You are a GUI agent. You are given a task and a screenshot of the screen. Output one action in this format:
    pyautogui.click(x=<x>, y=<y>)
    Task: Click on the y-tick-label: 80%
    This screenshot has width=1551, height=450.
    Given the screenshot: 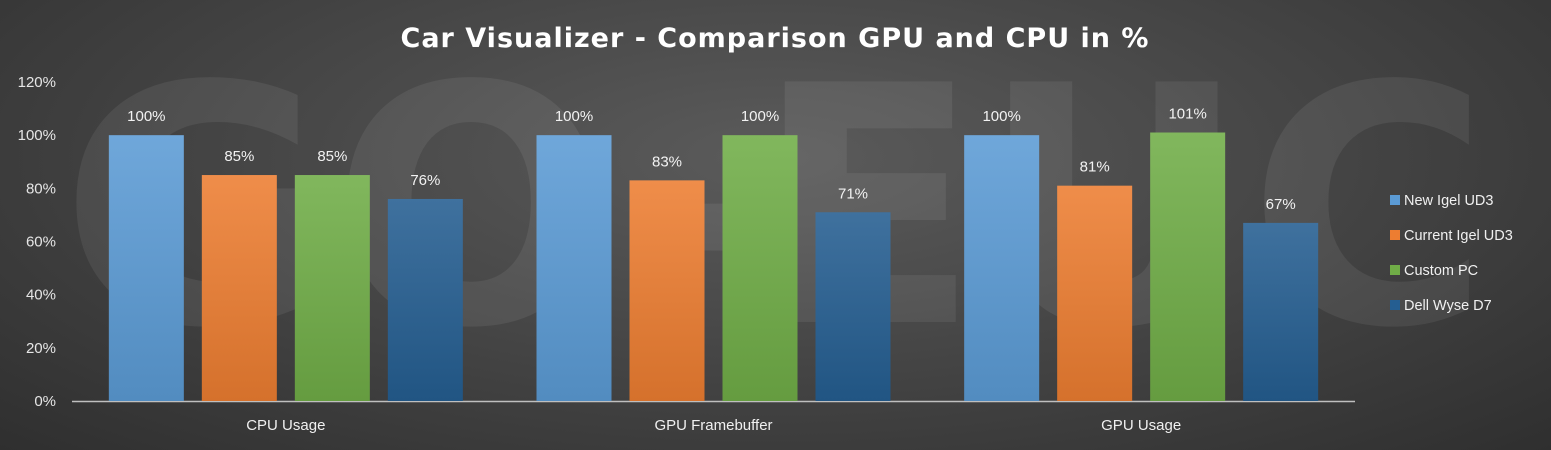 What is the action you would take?
    pyautogui.click(x=41, y=188)
    